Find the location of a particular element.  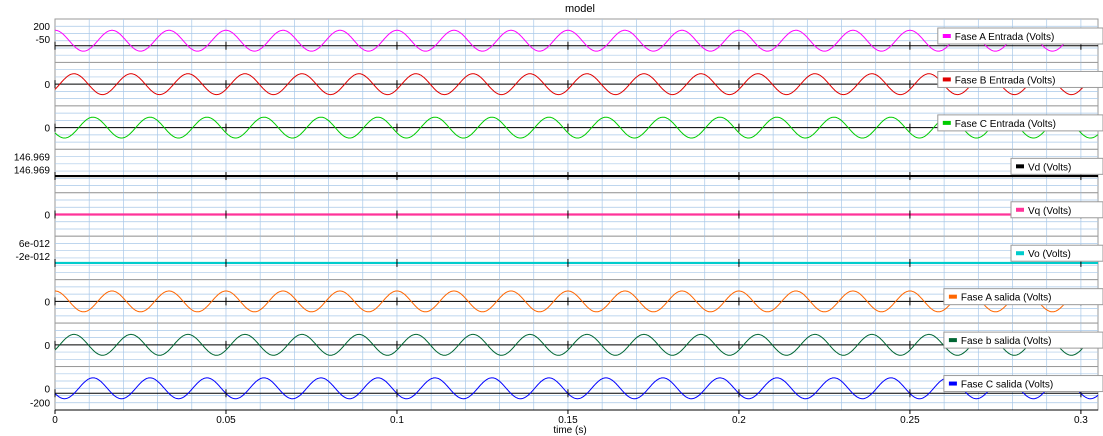

legend-2: Fase B Entrada (Volts) is located at coordinates (1020, 79).